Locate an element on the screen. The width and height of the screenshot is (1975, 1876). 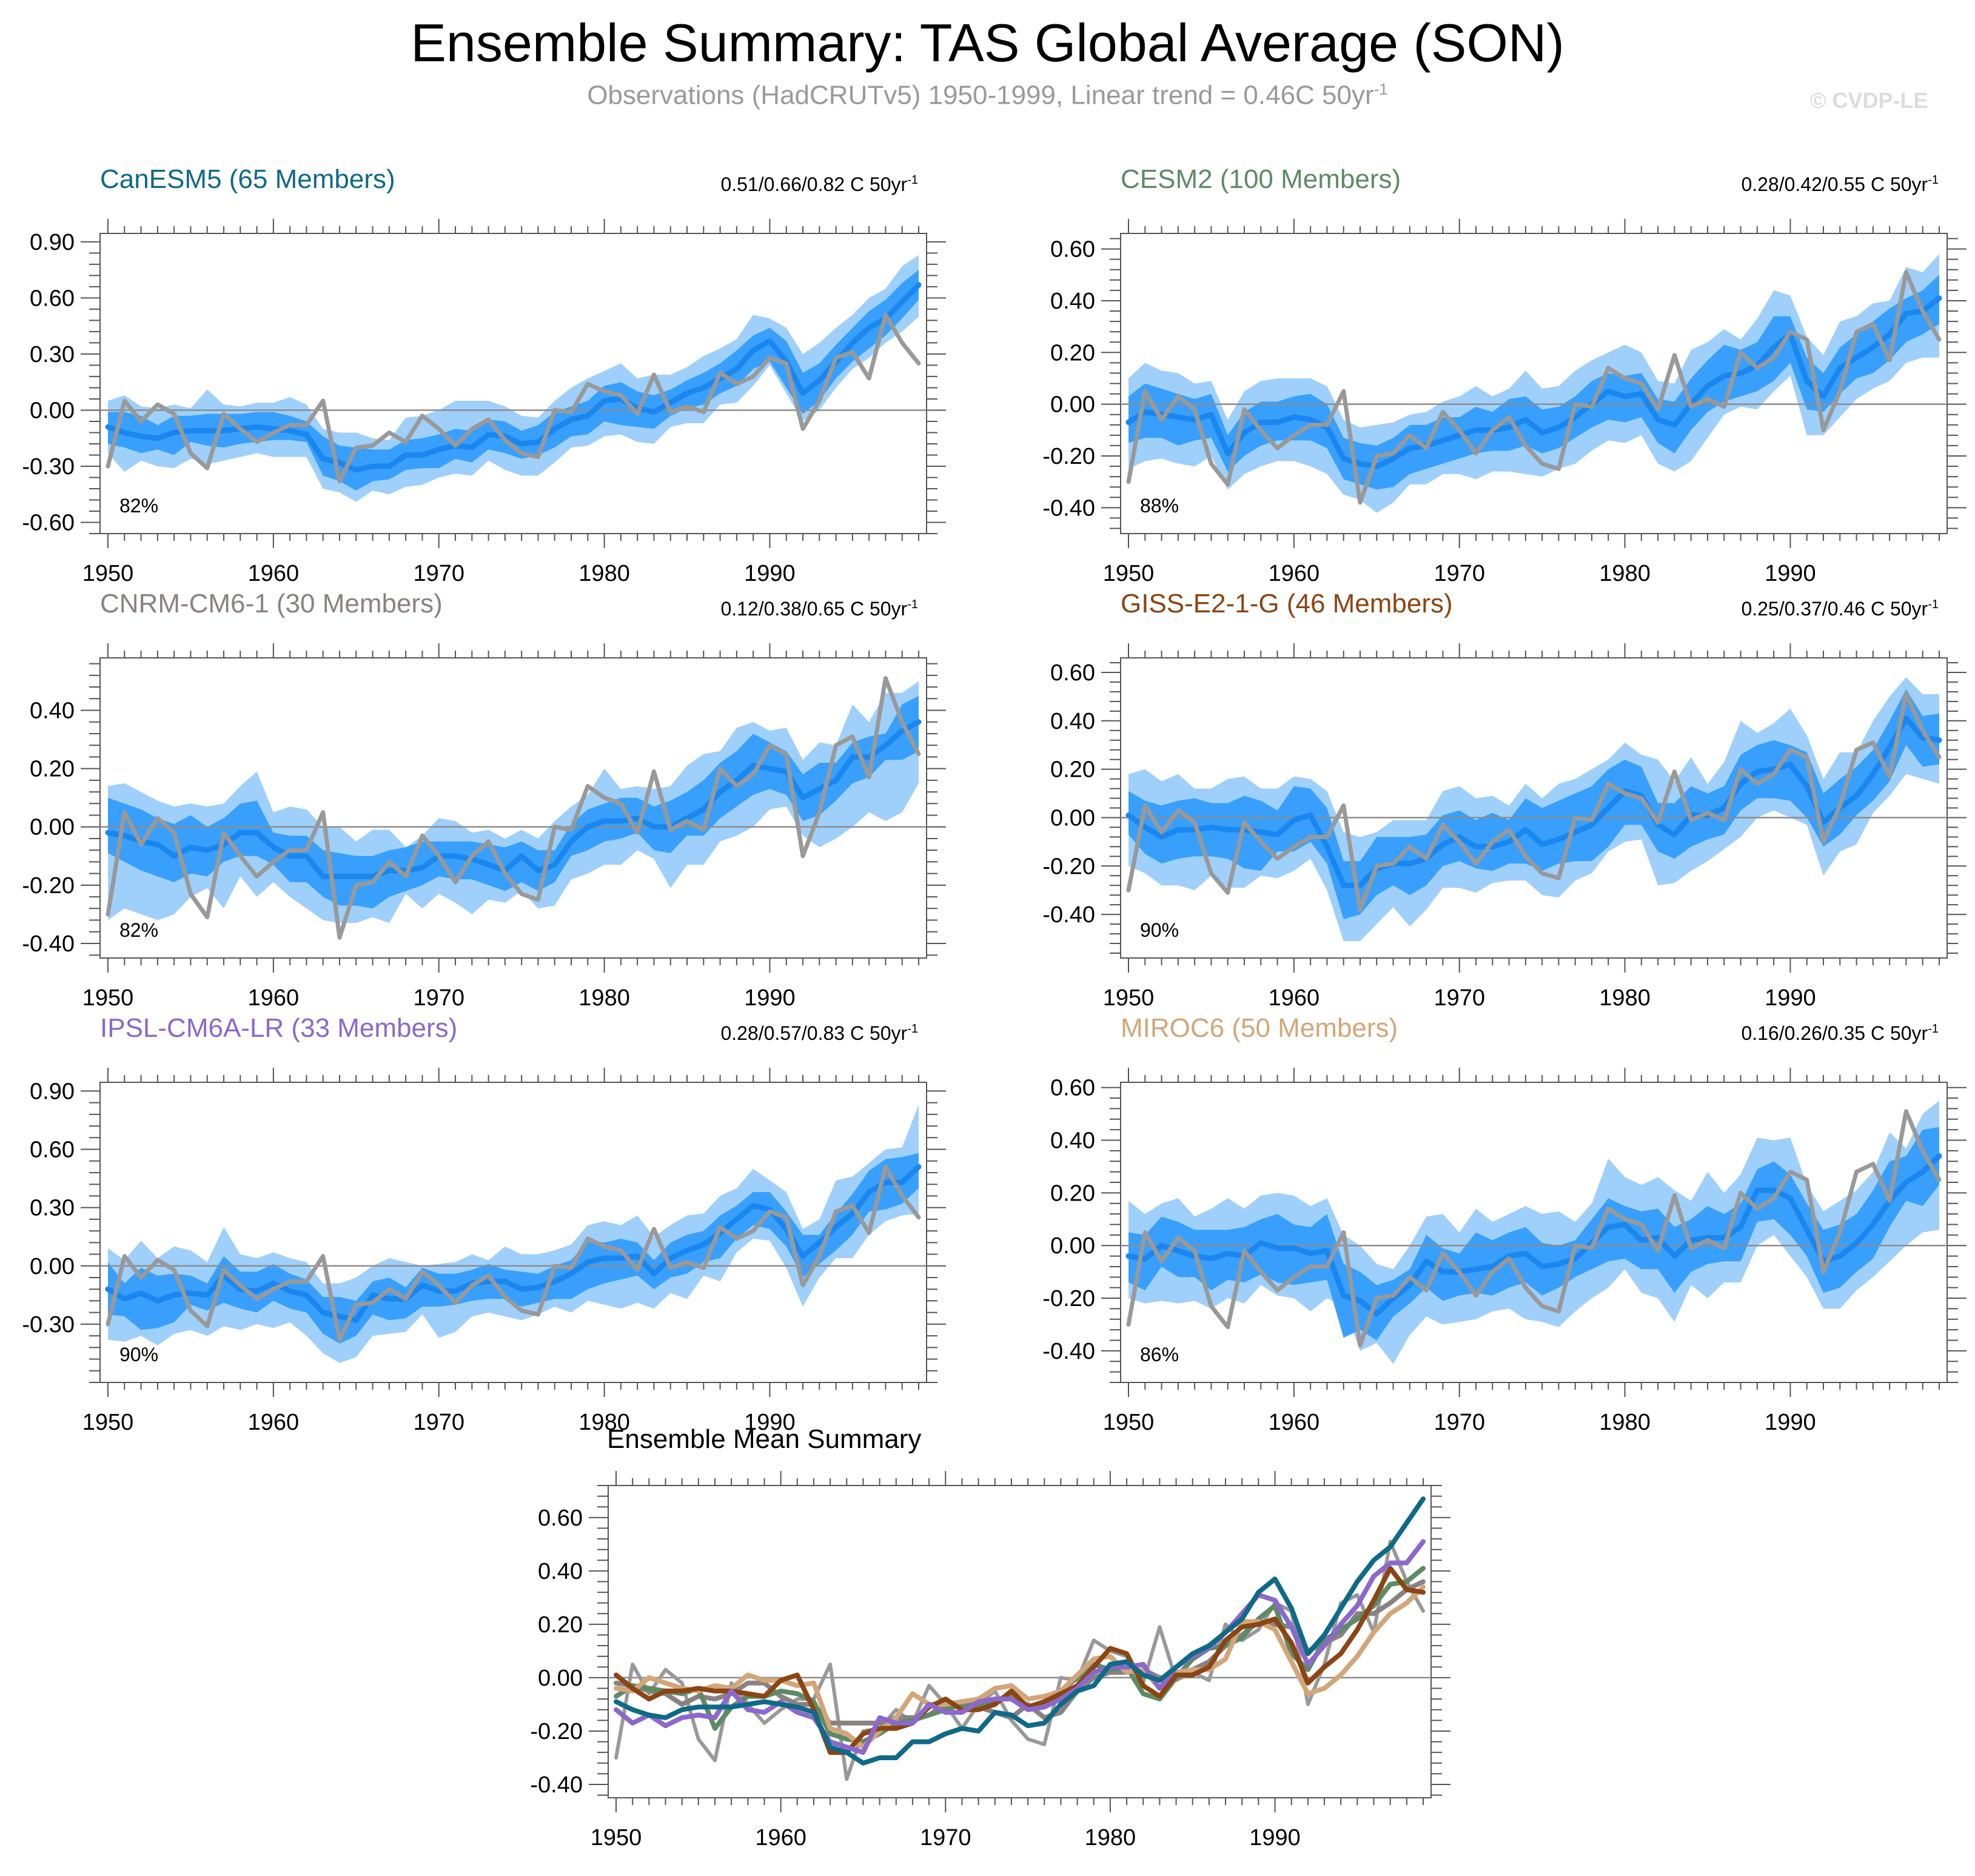
inner-spread-band is located at coordinates (1533, 1234).